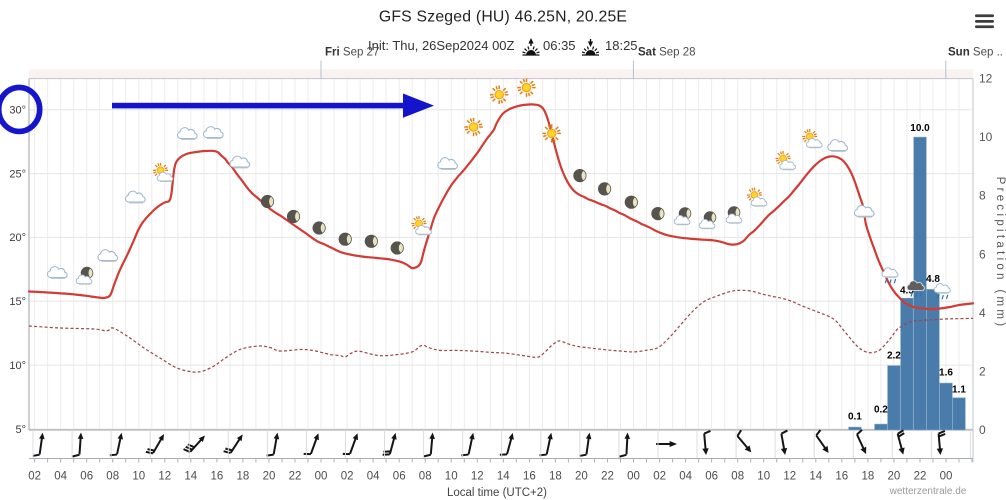  What do you see at coordinates (959, 389) in the screenshot?
I see `svg-text: 1.1` at bounding box center [959, 389].